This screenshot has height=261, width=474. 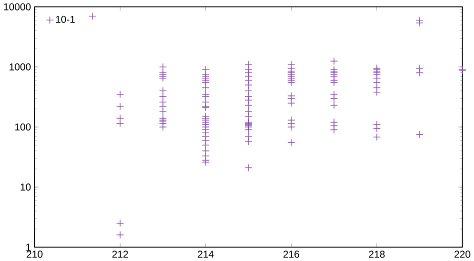 I want to click on x-tick-label: 218, so click(x=376, y=254).